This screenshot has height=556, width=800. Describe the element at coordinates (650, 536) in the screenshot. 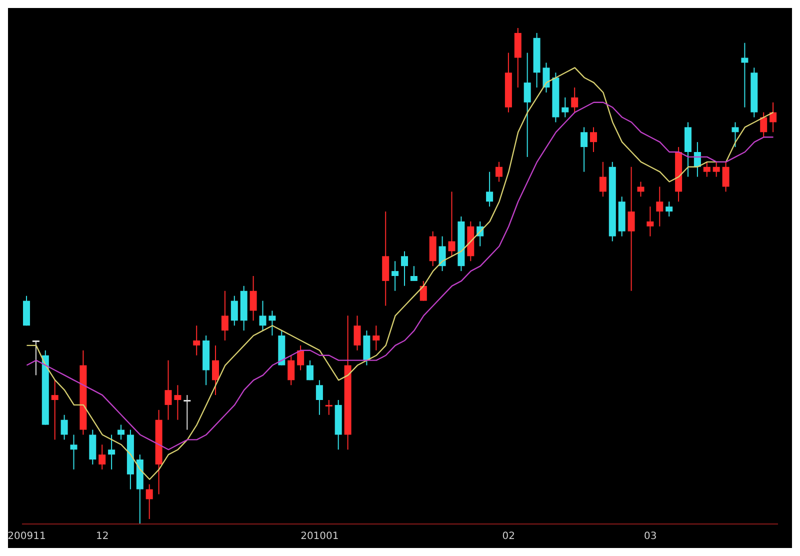

I see `x-tick-label: 03` at that location.